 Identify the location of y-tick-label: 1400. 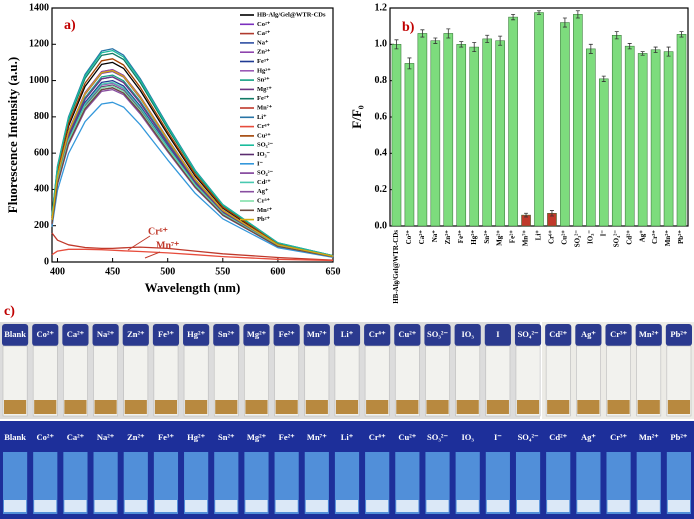
(39, 7).